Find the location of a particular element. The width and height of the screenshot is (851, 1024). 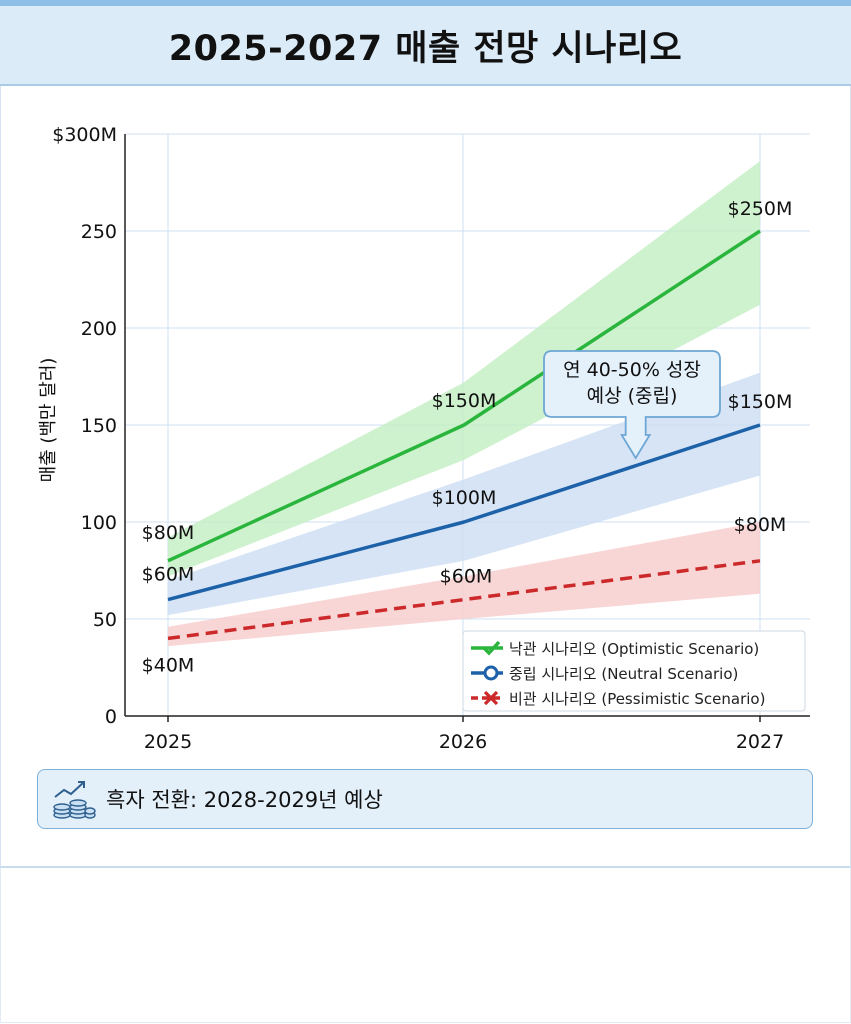

legend-box is located at coordinates (634, 671).